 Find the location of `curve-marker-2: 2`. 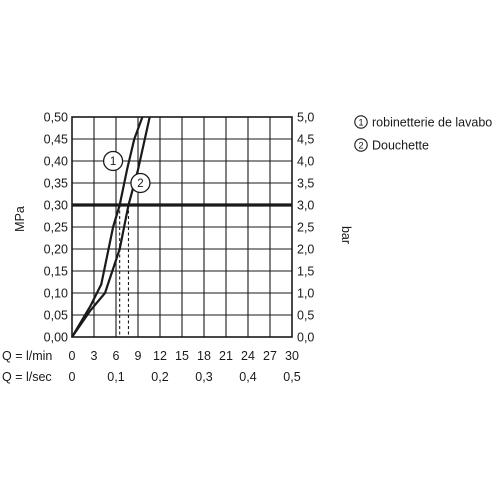

curve-marker-2: 2 is located at coordinates (140, 183).